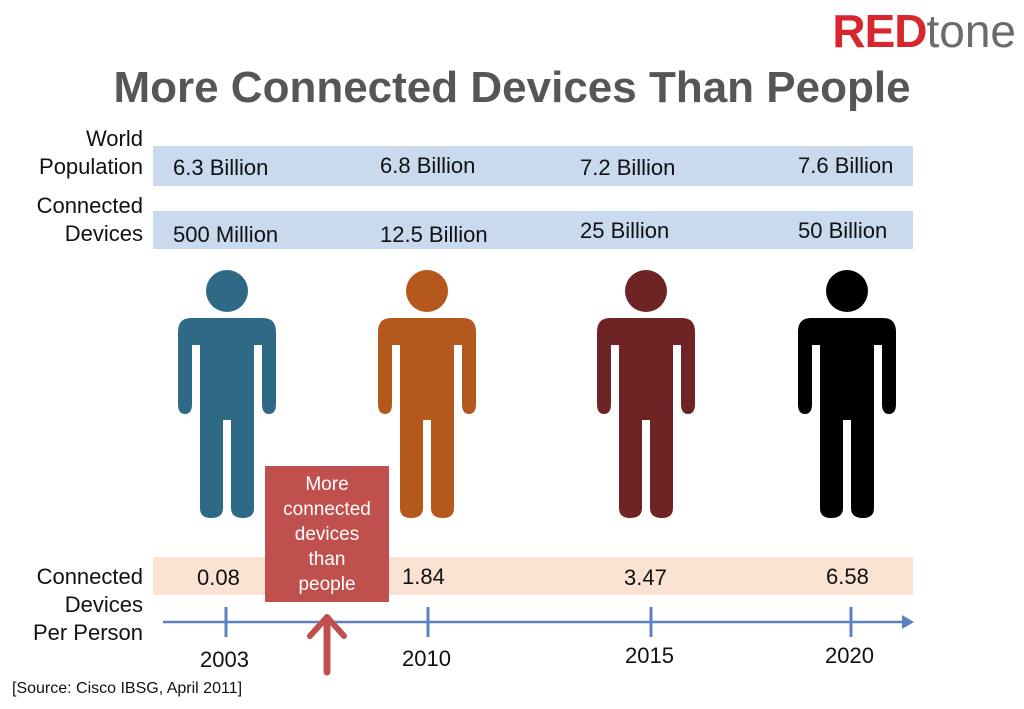 The width and height of the screenshot is (1024, 709). I want to click on year-label-2010: 2010, so click(426, 658).